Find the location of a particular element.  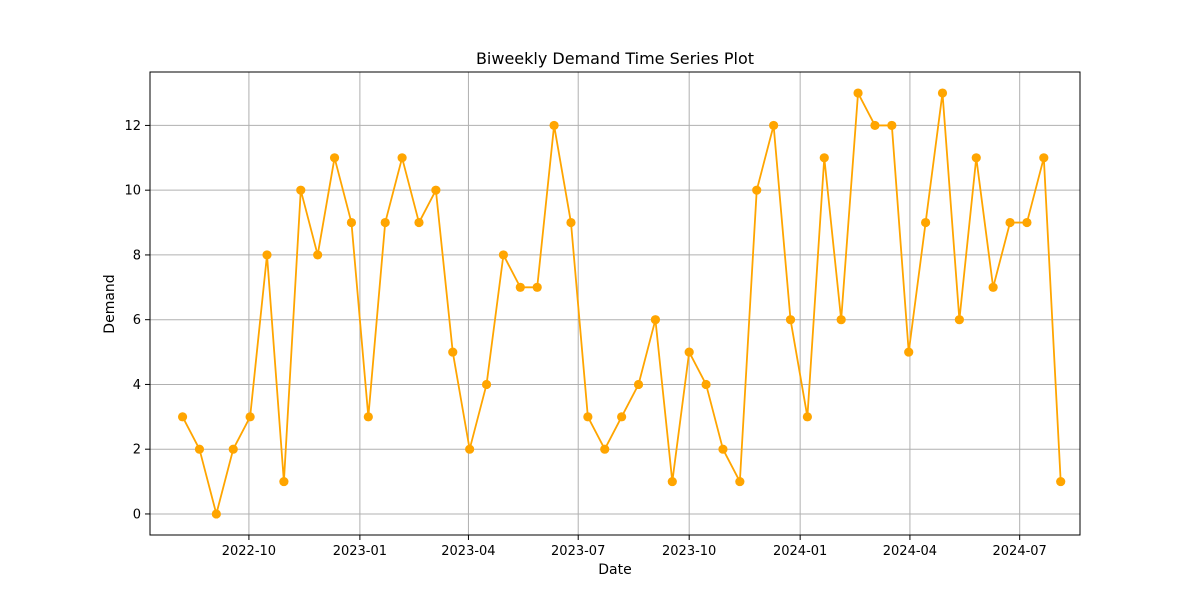

x-tick-label: 2024-07 is located at coordinates (1020, 551).